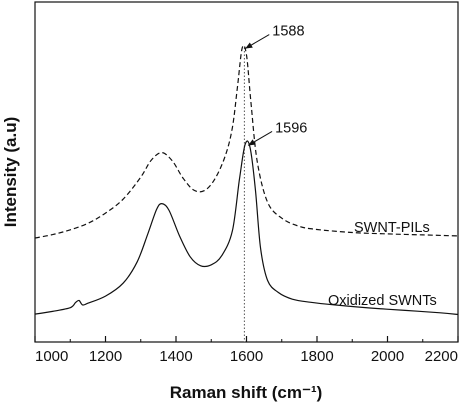 Image resolution: width=474 pixels, height=406 pixels. I want to click on x-tick-label: 1600, so click(246, 356).